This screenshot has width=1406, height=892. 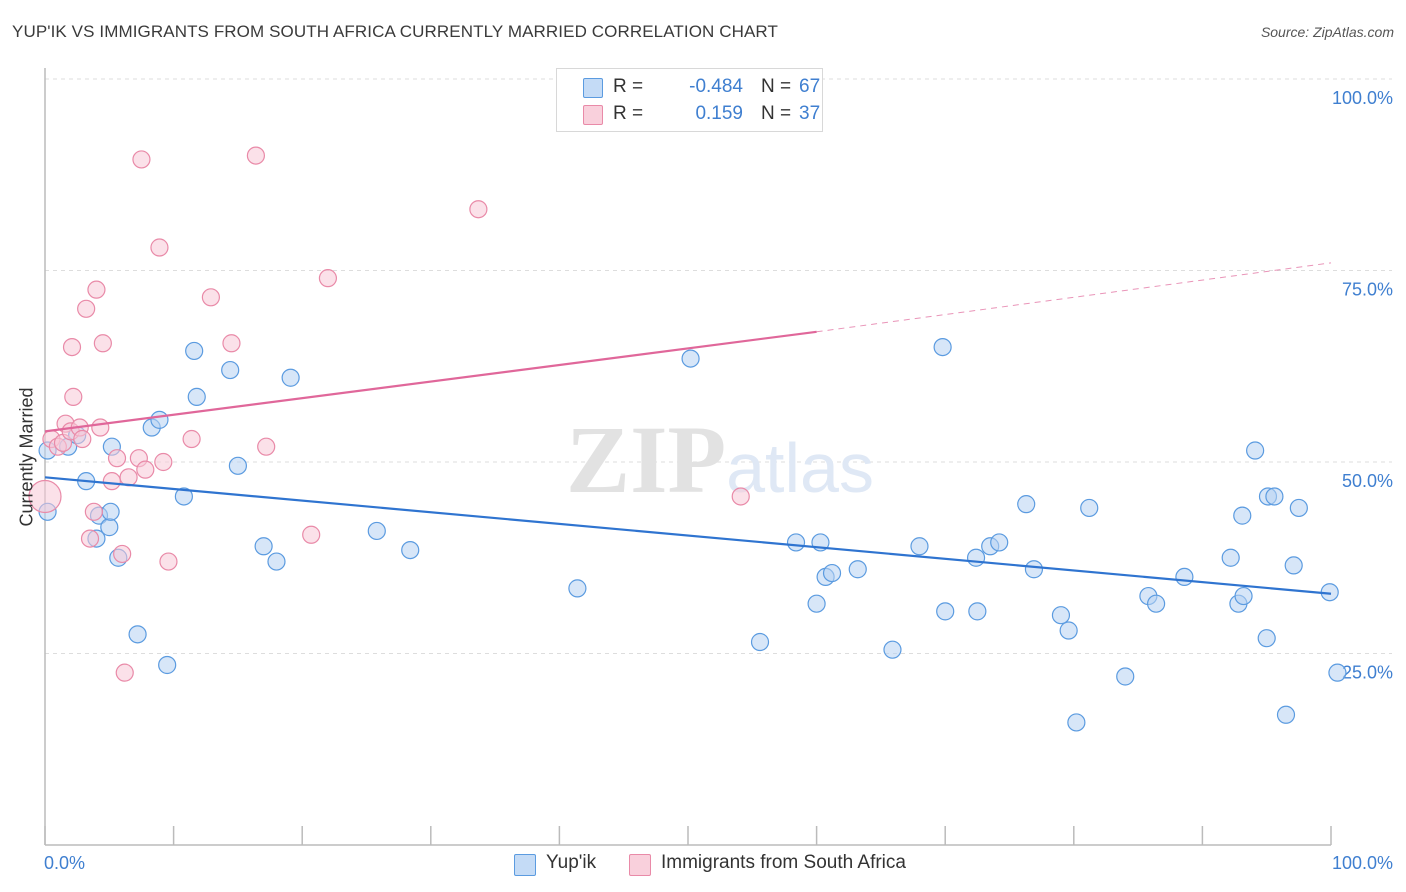 What do you see at coordinates (640, 865) in the screenshot?
I see `bottom-legend-swatch-south-africa` at bounding box center [640, 865].